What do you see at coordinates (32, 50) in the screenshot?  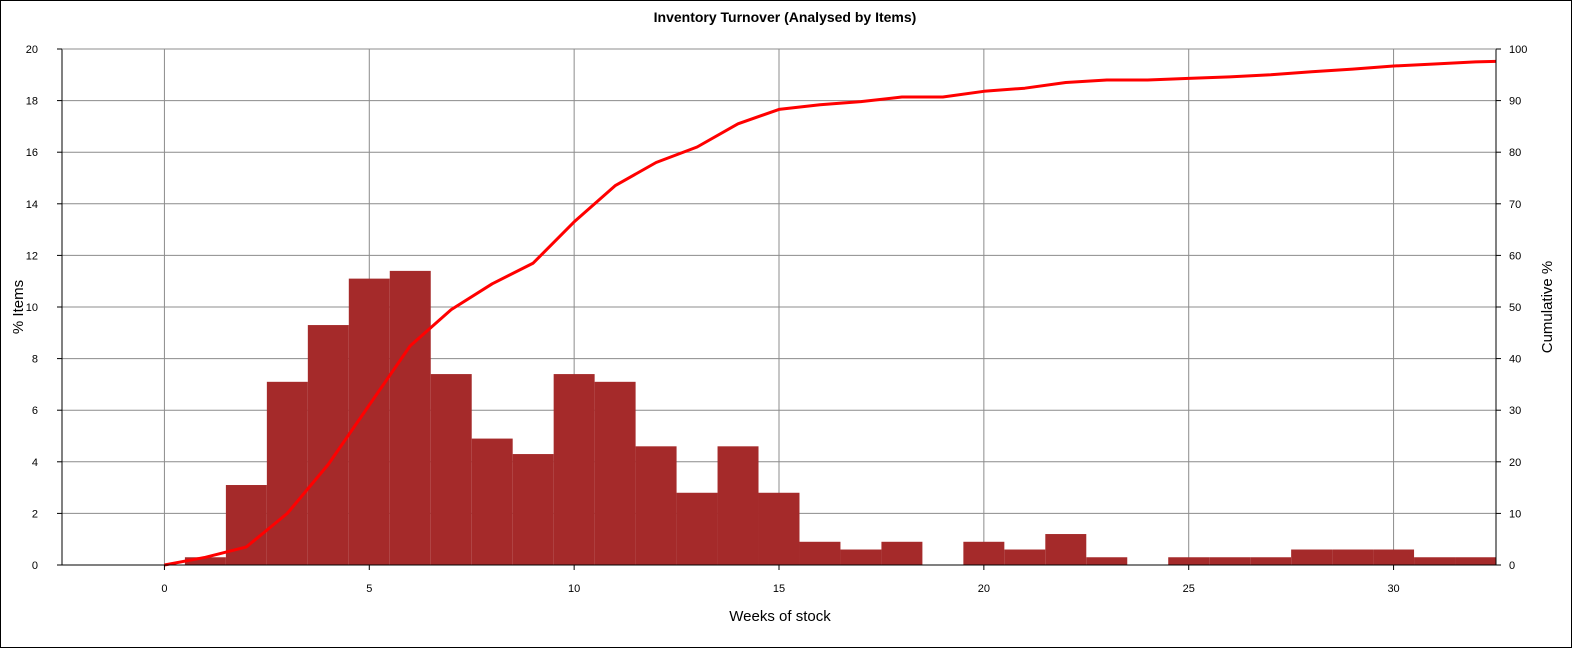 I see `y-tick-label: 20` at bounding box center [32, 50].